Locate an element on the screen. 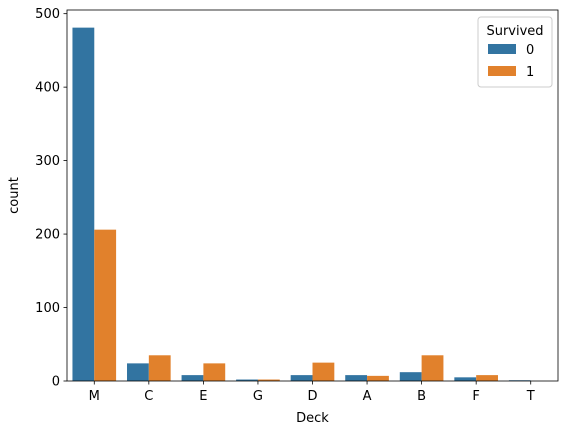  x-tick-label: T is located at coordinates (530, 396).